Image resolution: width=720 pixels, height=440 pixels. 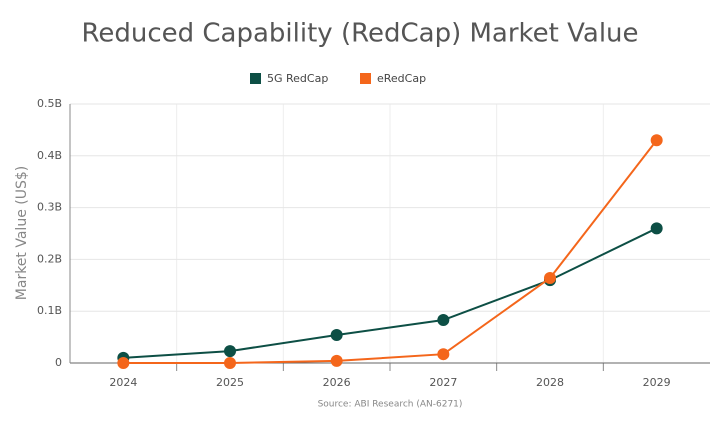 What do you see at coordinates (123, 382) in the screenshot?
I see `x-tick-label: 2024` at bounding box center [123, 382].